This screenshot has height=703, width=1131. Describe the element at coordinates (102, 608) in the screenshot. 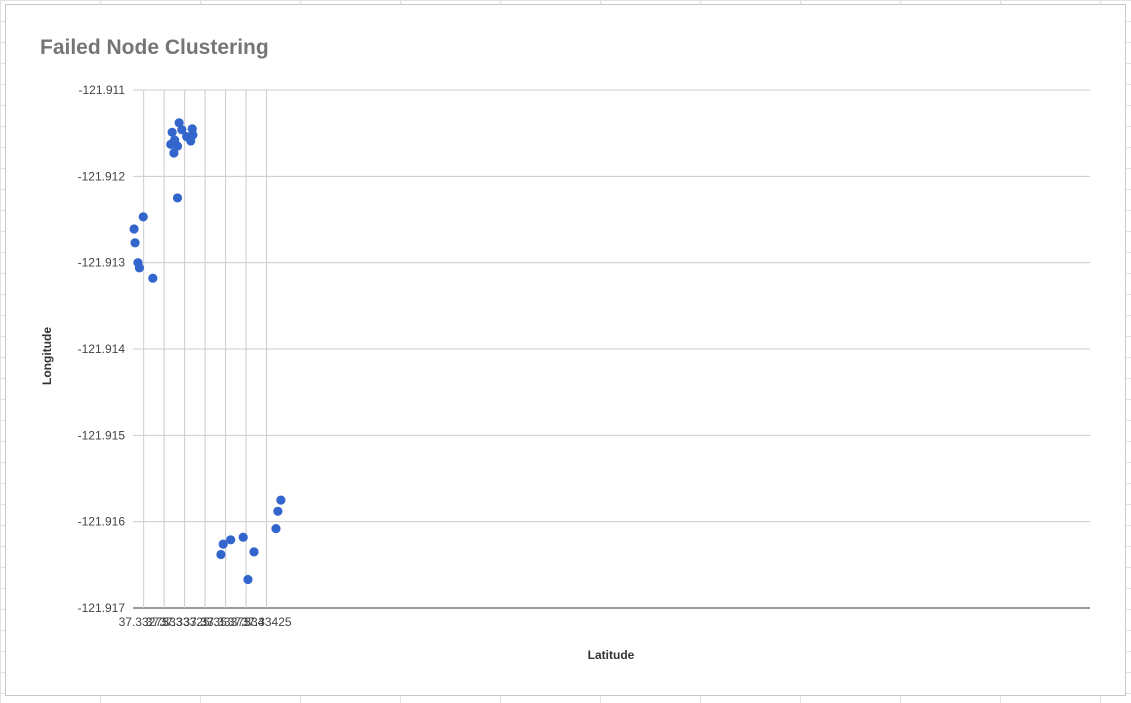

I see `y-tick-label: -121.917` at that location.